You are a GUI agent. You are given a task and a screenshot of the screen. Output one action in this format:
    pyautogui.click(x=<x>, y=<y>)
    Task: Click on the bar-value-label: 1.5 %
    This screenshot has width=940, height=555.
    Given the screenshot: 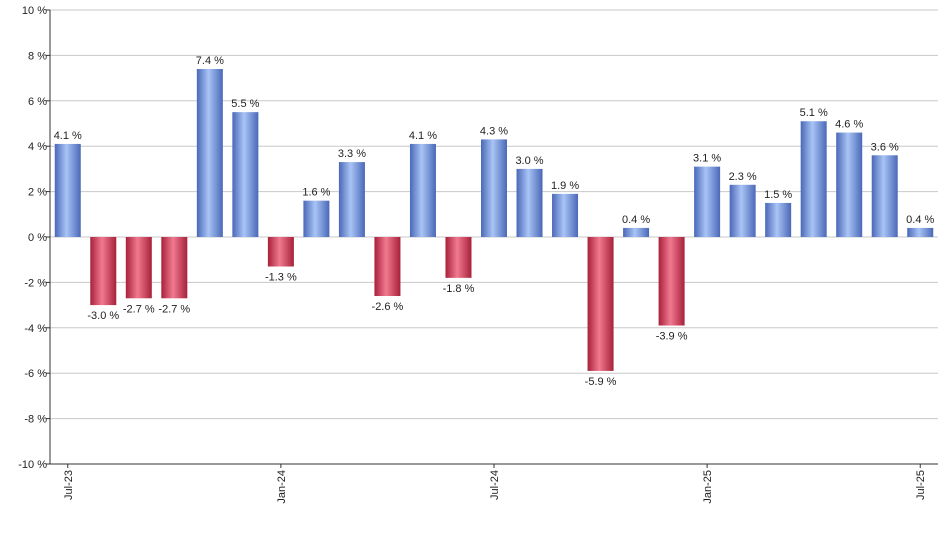 What is the action you would take?
    pyautogui.click(x=778, y=195)
    